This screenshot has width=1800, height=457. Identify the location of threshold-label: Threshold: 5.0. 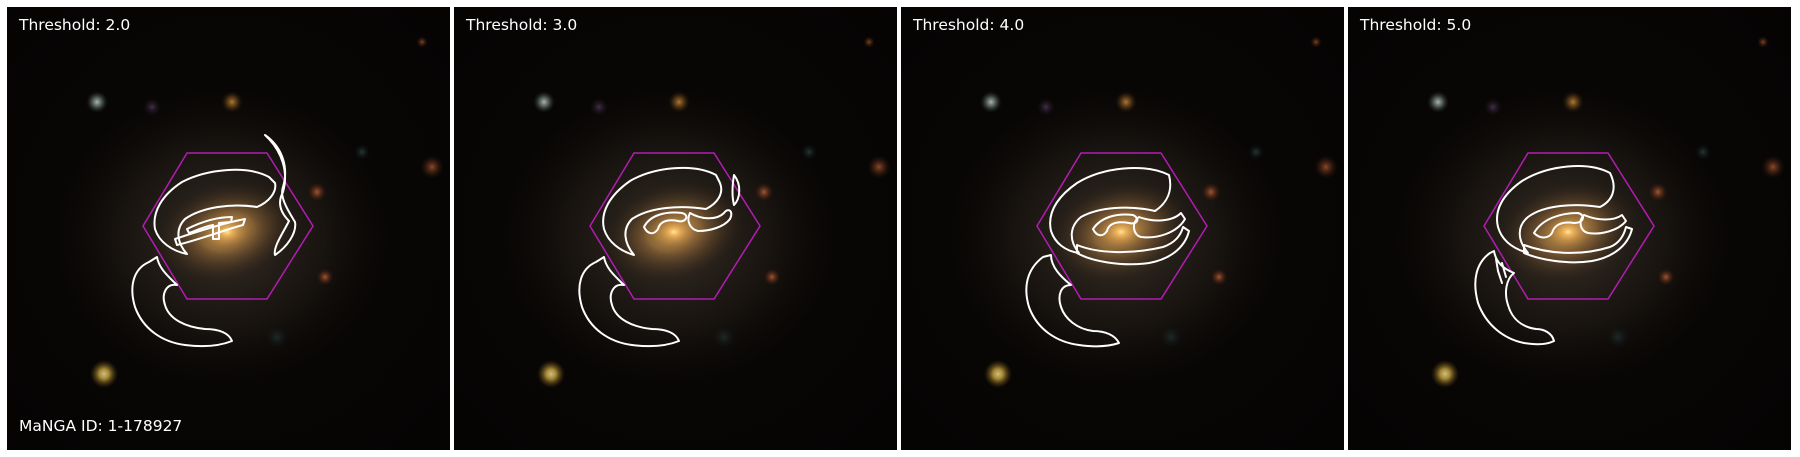
(1416, 25).